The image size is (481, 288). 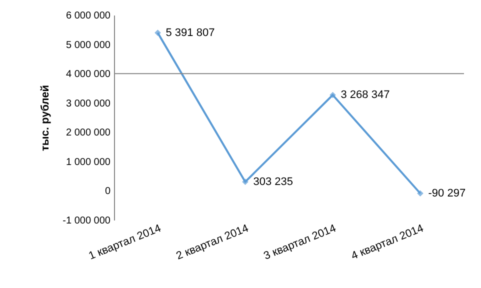 What do you see at coordinates (88, 74) in the screenshot?
I see `y-tick-label: 4 000 000` at bounding box center [88, 74].